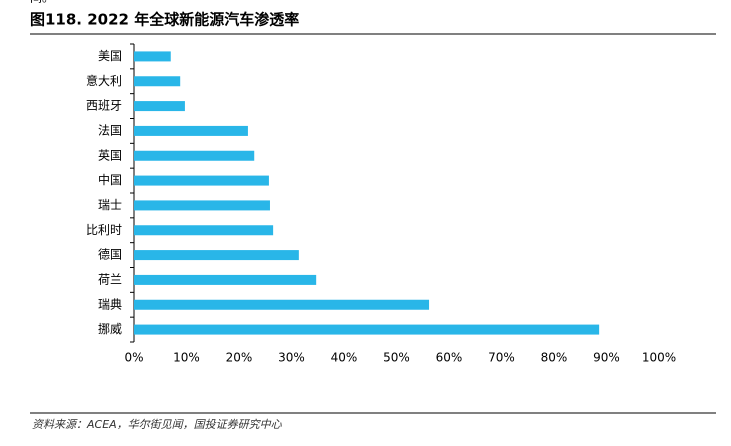 The width and height of the screenshot is (731, 446). What do you see at coordinates (554, 358) in the screenshot?
I see `x-tick-label: 80%` at bounding box center [554, 358].